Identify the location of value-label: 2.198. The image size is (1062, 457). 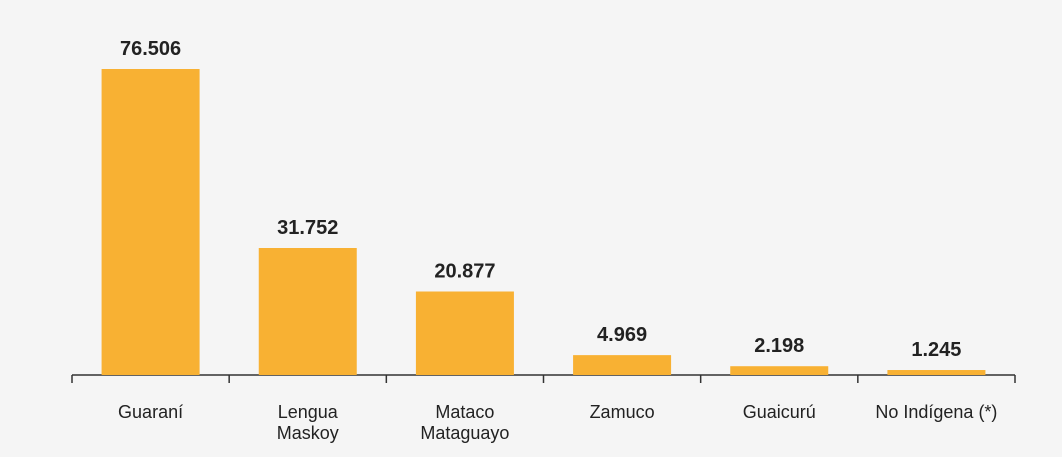
(779, 346).